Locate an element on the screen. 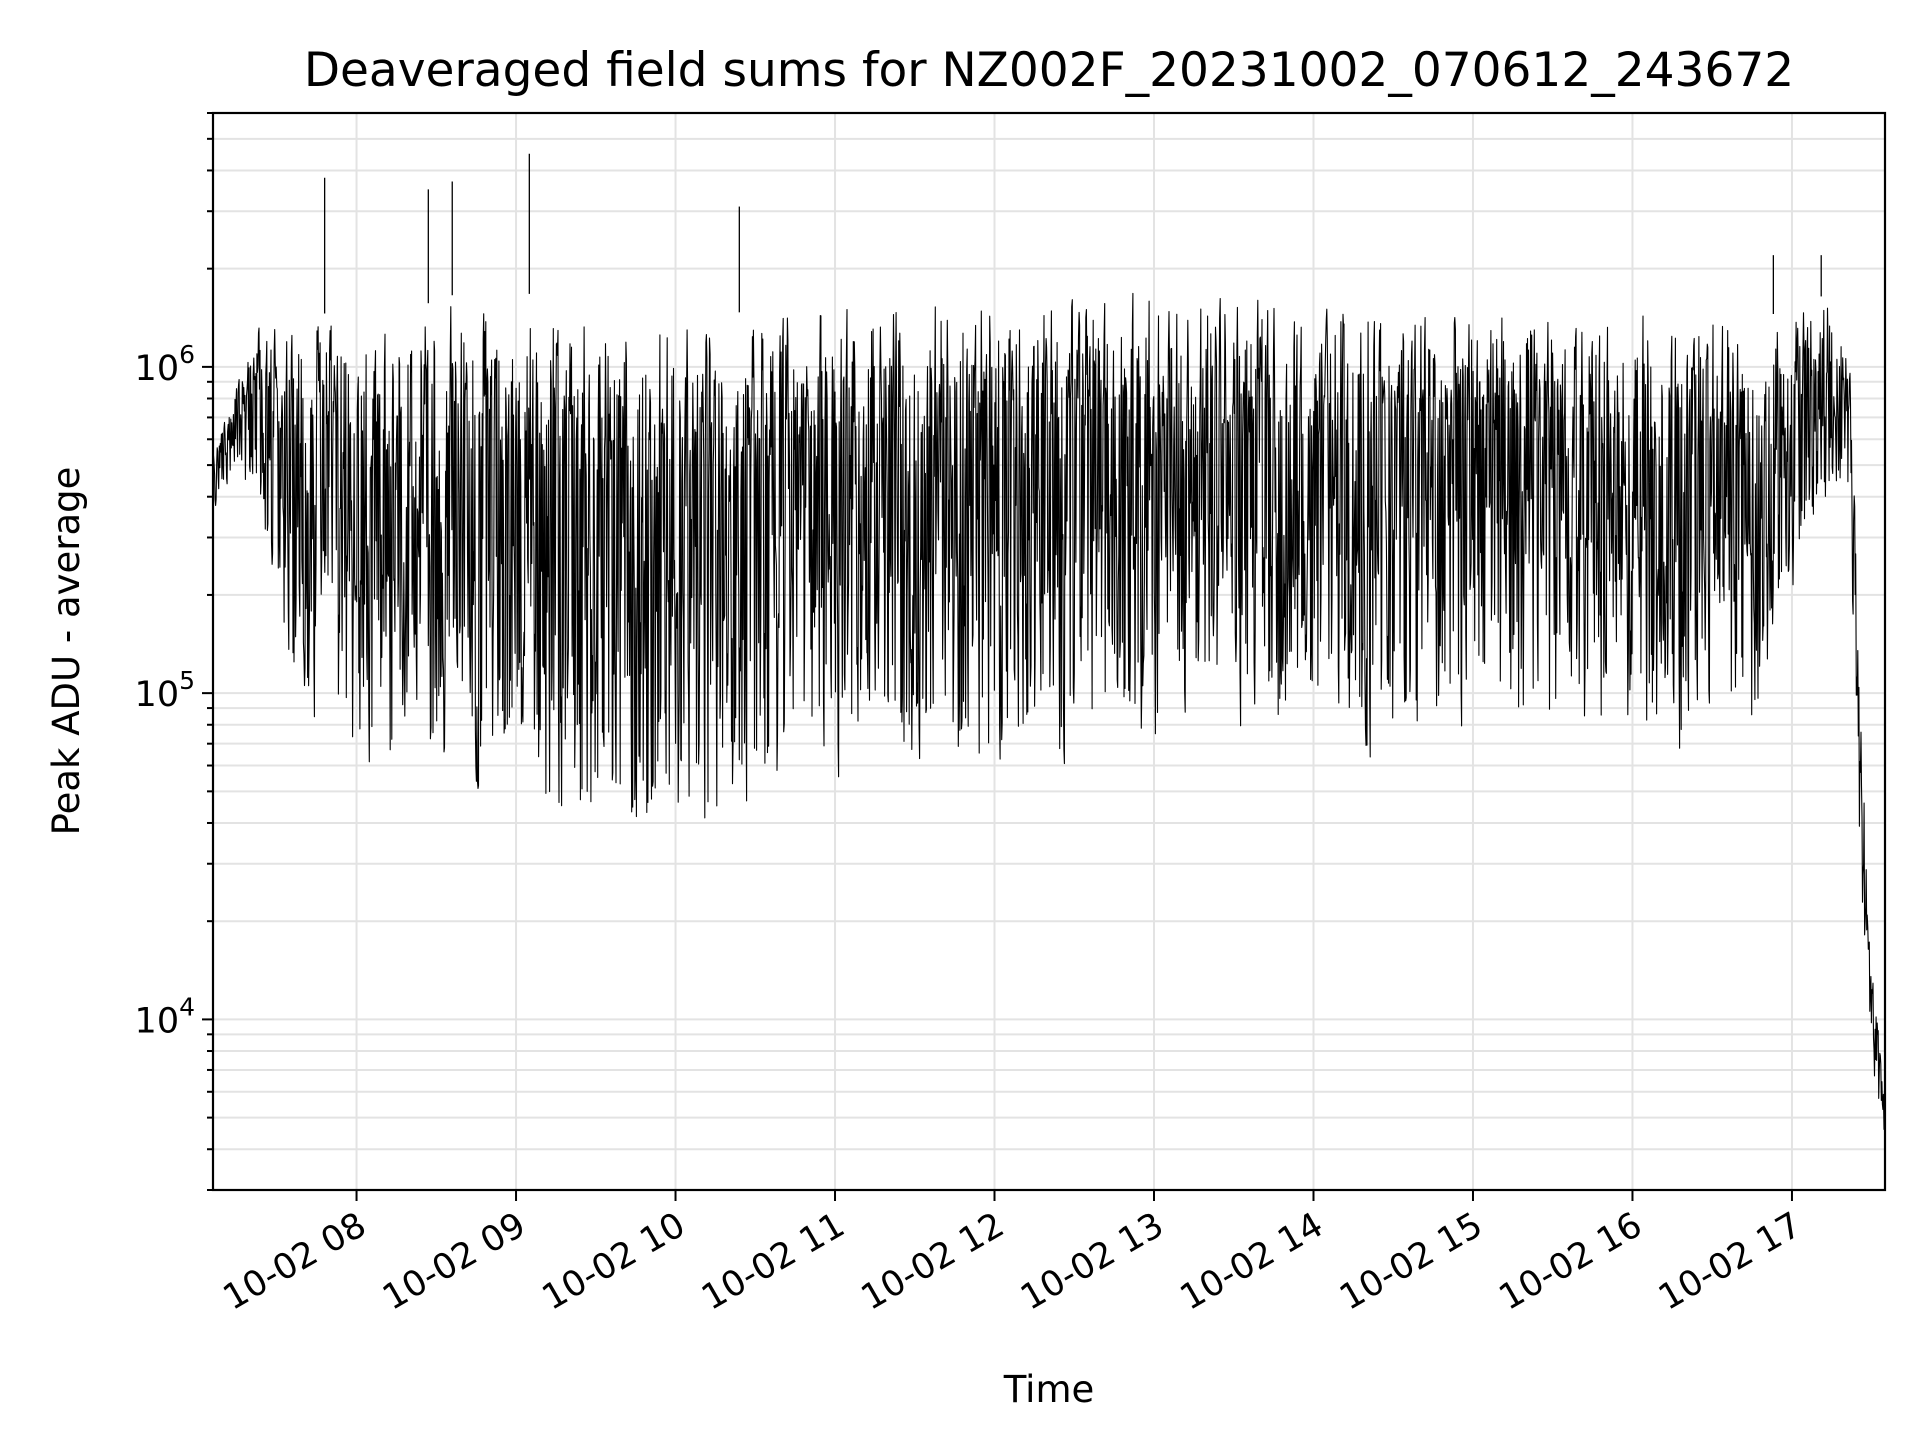  x-tick-label: 10-02 14 is located at coordinates (1252, 1261).